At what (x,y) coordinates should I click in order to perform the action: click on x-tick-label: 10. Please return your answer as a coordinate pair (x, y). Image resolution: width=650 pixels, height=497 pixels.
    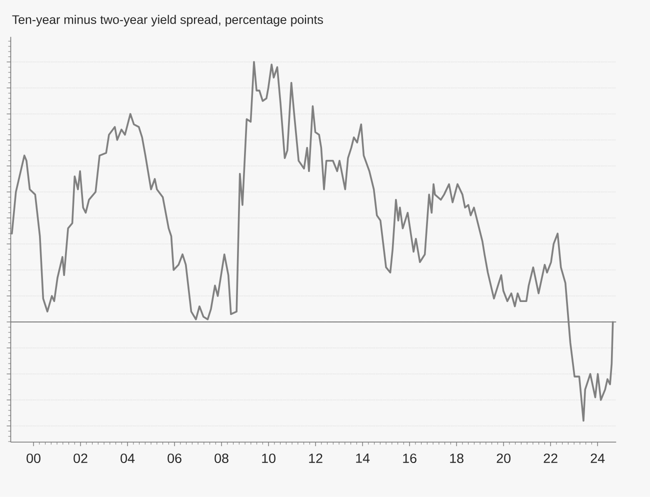
    Looking at the image, I should click on (269, 459).